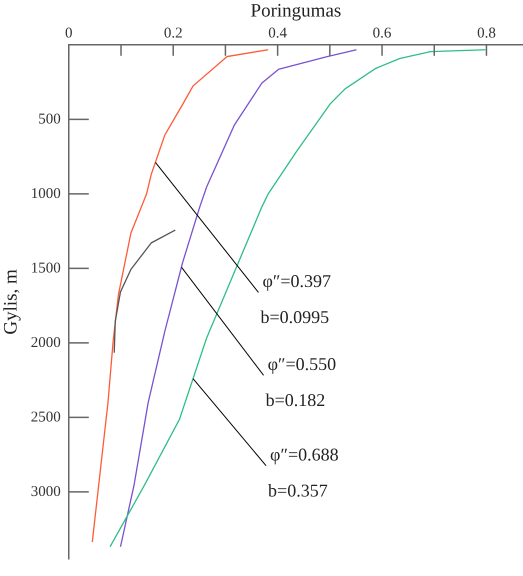 Image resolution: width=523 pixels, height=576 pixels. I want to click on annotation: φ″=0.397 b=0.0995, so click(296, 299).